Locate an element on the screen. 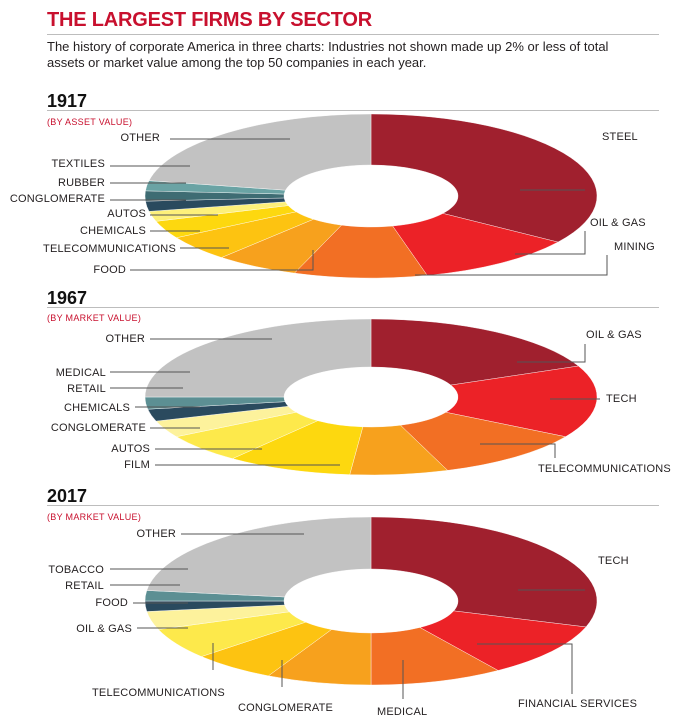 This screenshot has width=683, height=726. chart-title: THE LARGEST FIRMS BY SECTOR is located at coordinates (210, 20).